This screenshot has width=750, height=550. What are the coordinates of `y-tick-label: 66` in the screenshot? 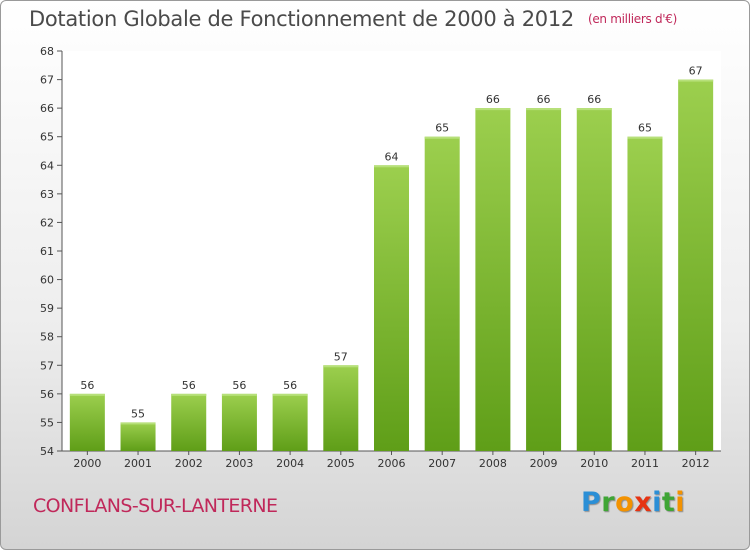 It's located at (47, 108).